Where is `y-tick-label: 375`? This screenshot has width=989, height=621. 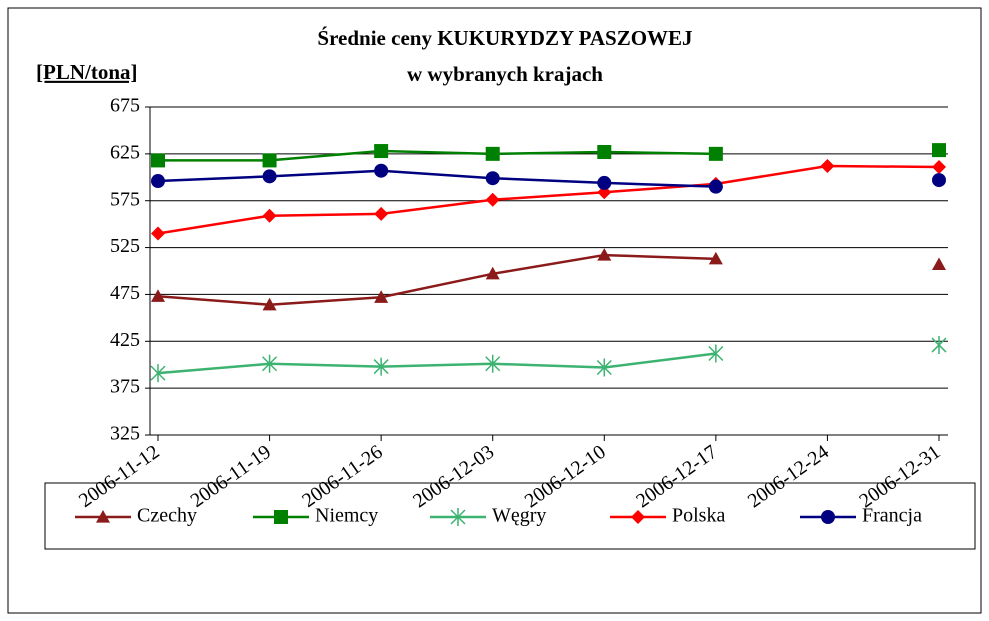 y-tick-label: 375 is located at coordinates (125, 387).